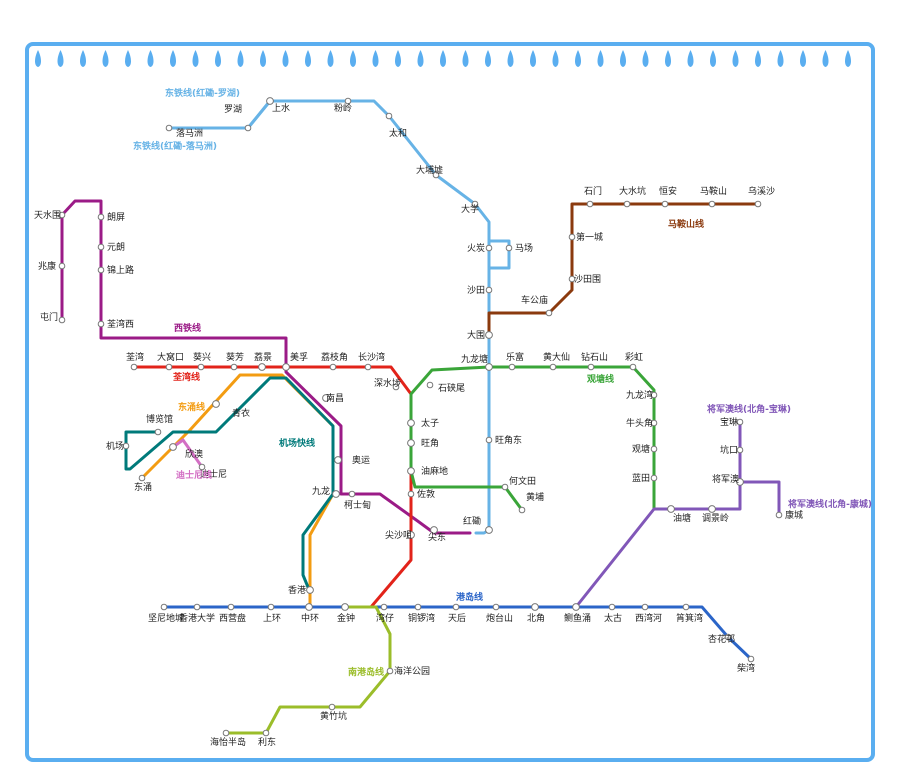  What do you see at coordinates (189, 133) in the screenshot?
I see `station-label: 落马洲` at bounding box center [189, 133].